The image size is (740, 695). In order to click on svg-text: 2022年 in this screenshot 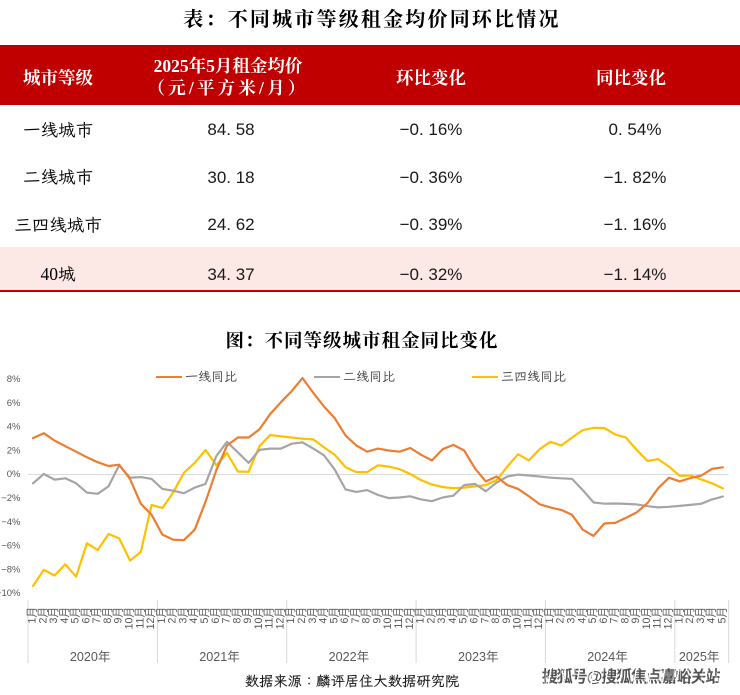, I will do `click(349, 657)`.